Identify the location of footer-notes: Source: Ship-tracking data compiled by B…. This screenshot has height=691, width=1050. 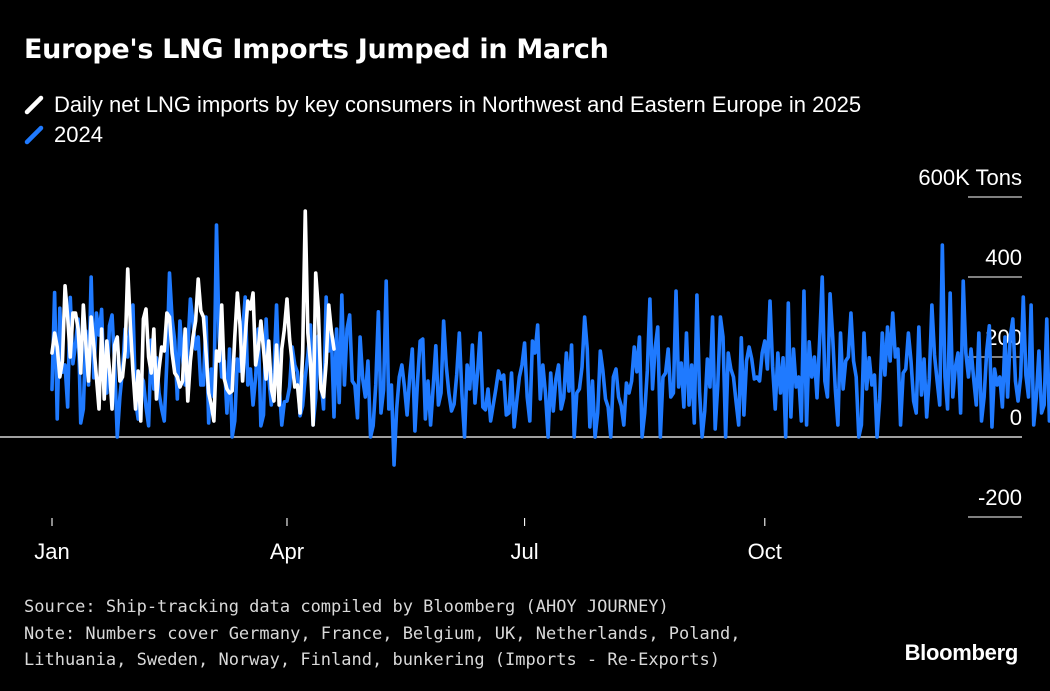
(382, 634).